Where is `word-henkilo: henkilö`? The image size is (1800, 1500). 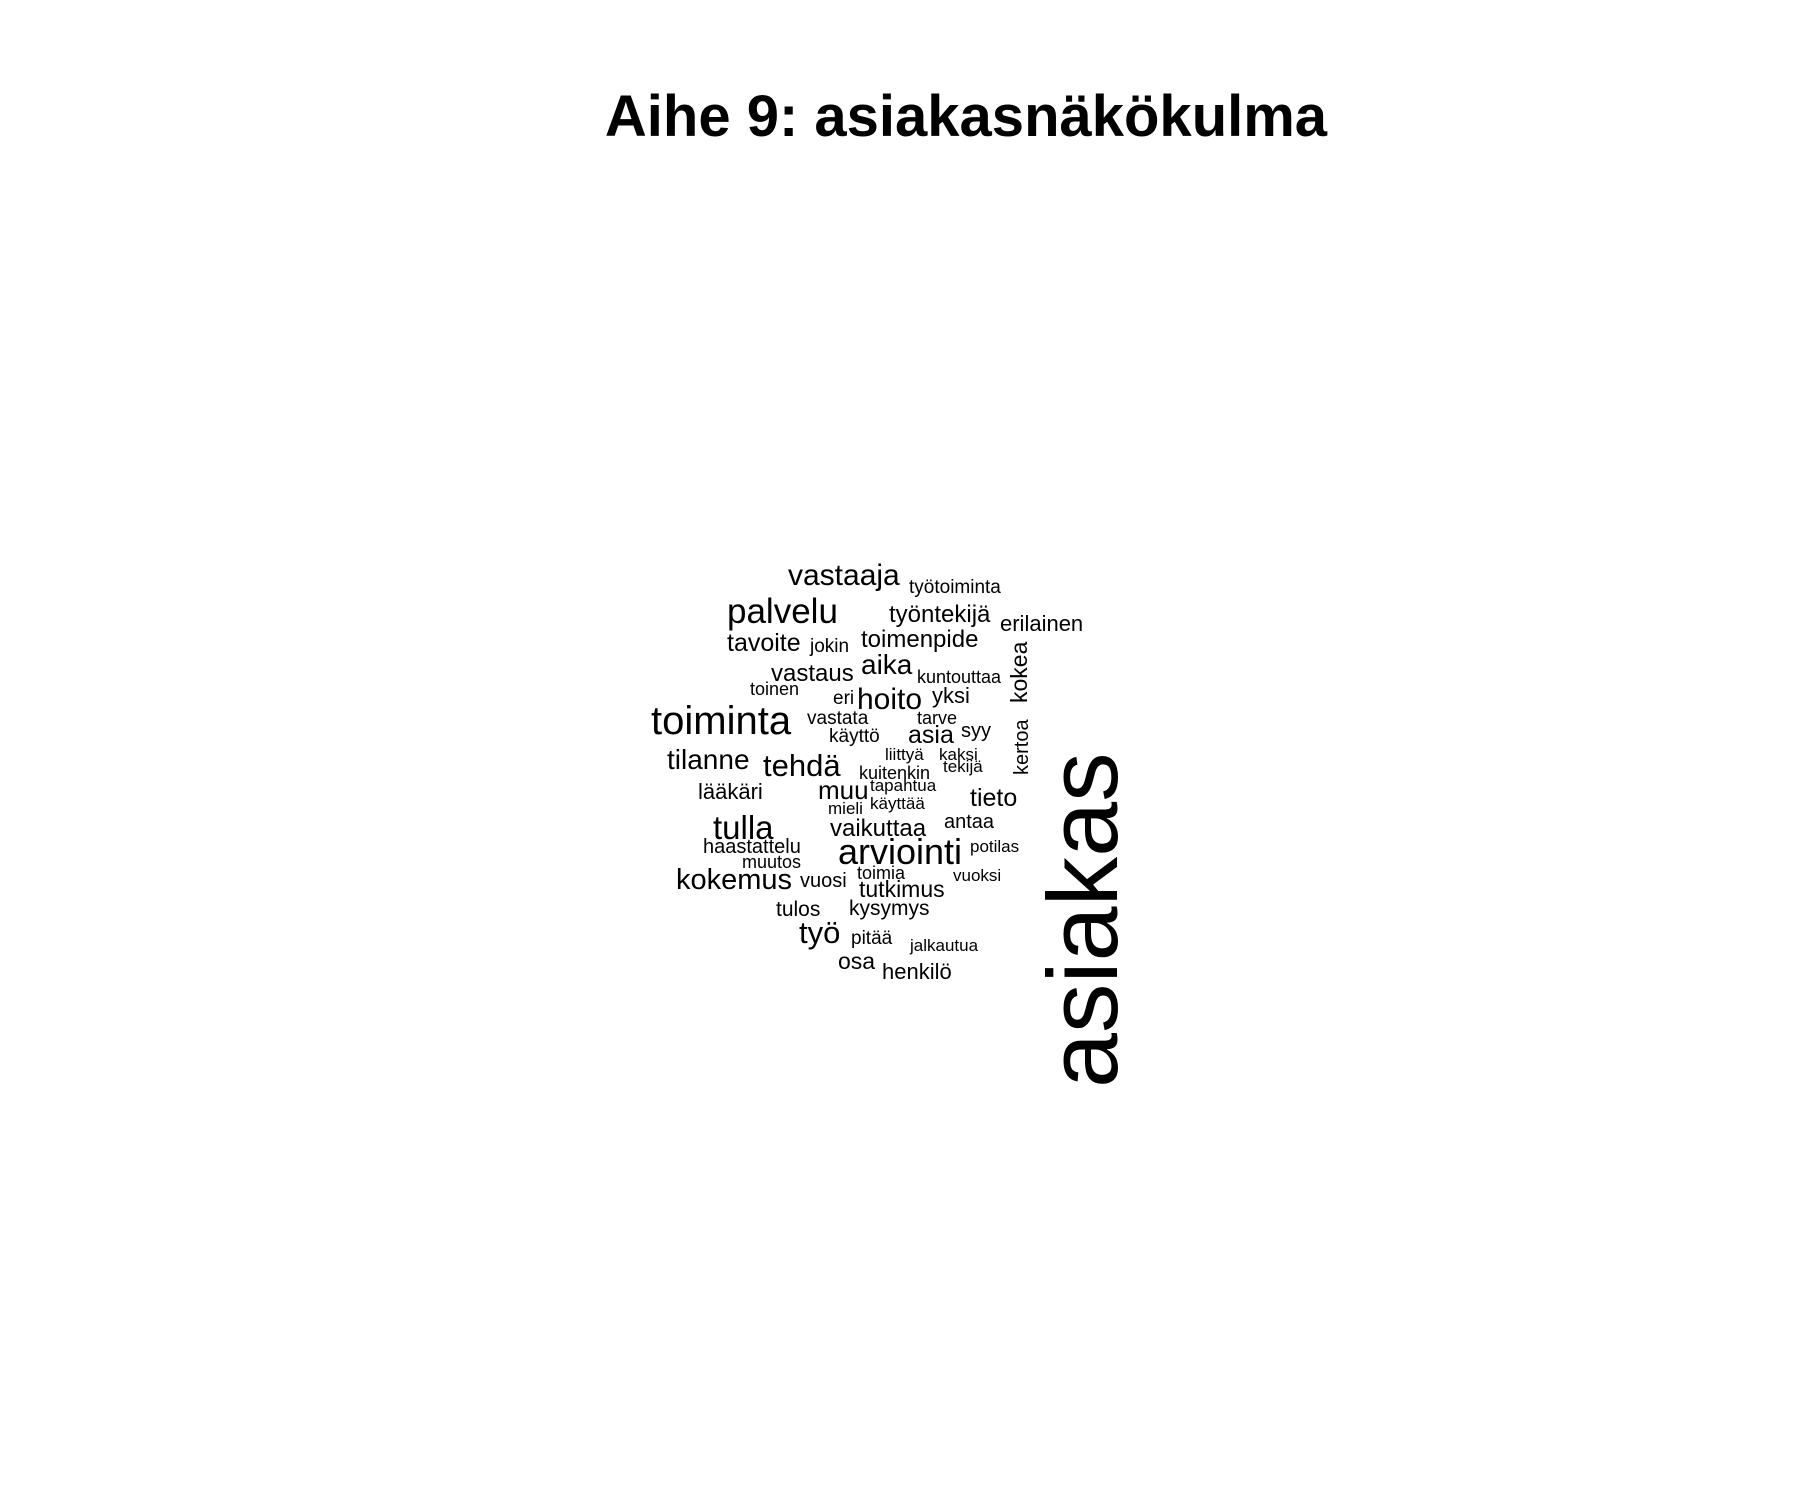
word-henkilo: henkilö is located at coordinates (917, 971).